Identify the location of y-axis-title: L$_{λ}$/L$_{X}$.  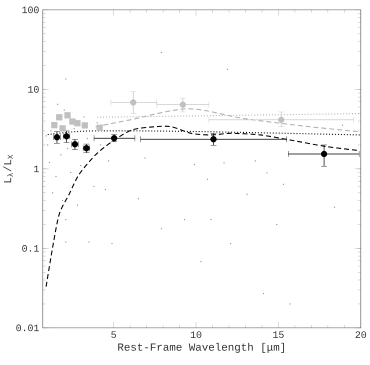
(8, 168).